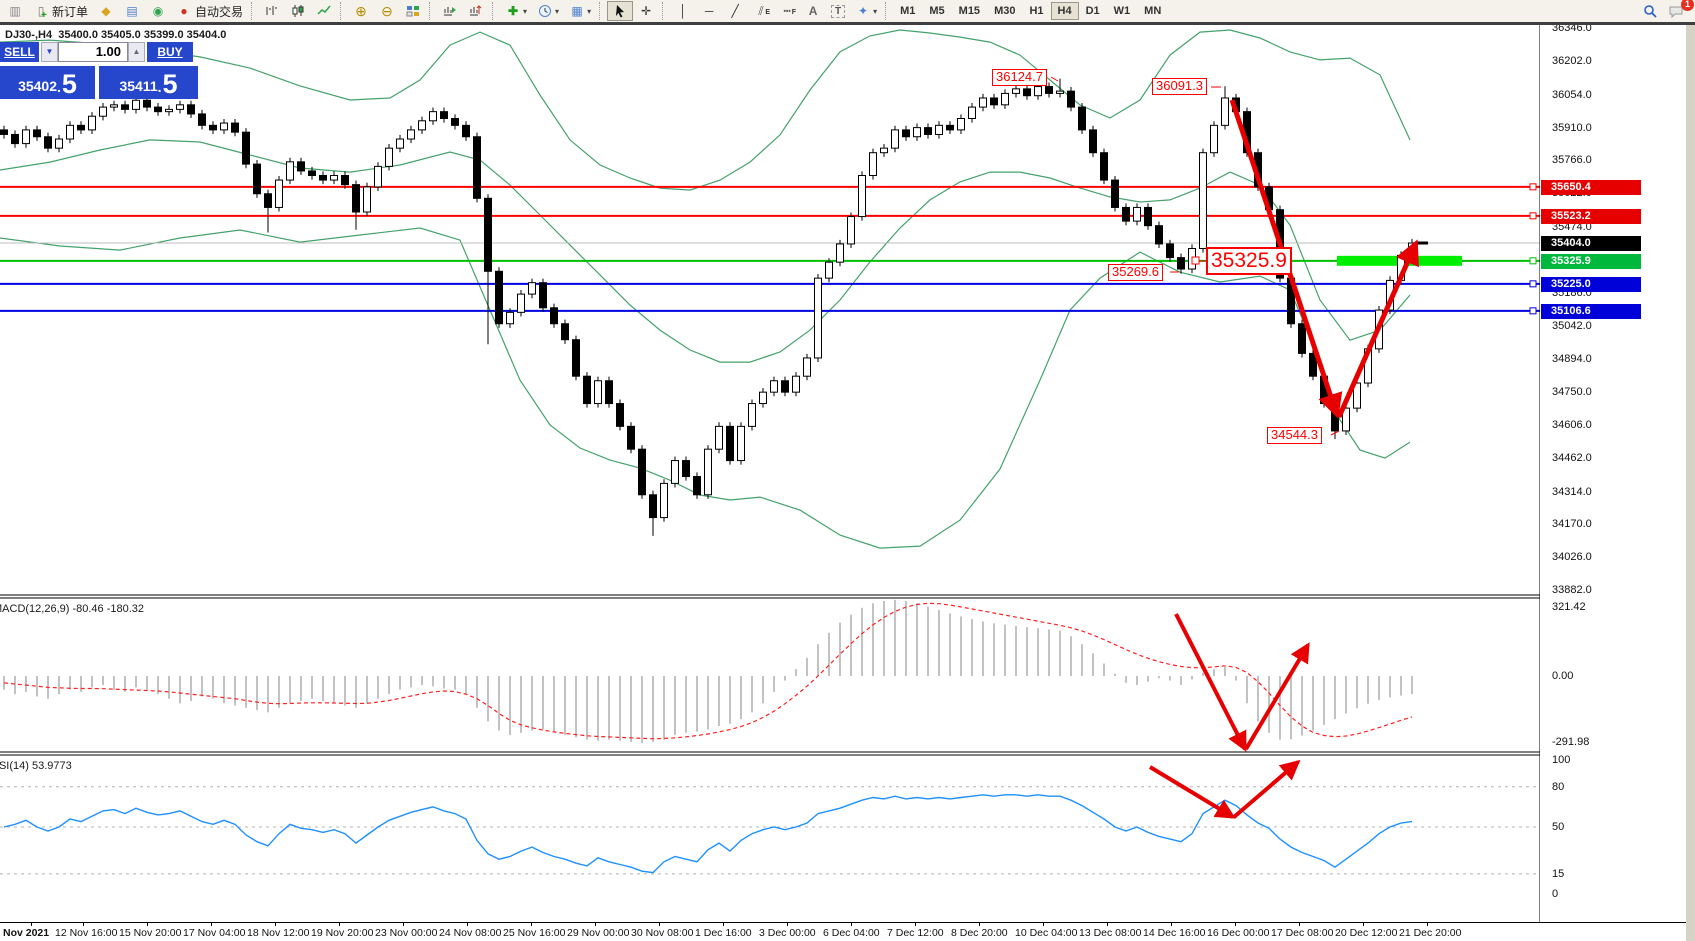 Image resolution: width=1695 pixels, height=941 pixels. I want to click on cursor-button, so click(620, 11).